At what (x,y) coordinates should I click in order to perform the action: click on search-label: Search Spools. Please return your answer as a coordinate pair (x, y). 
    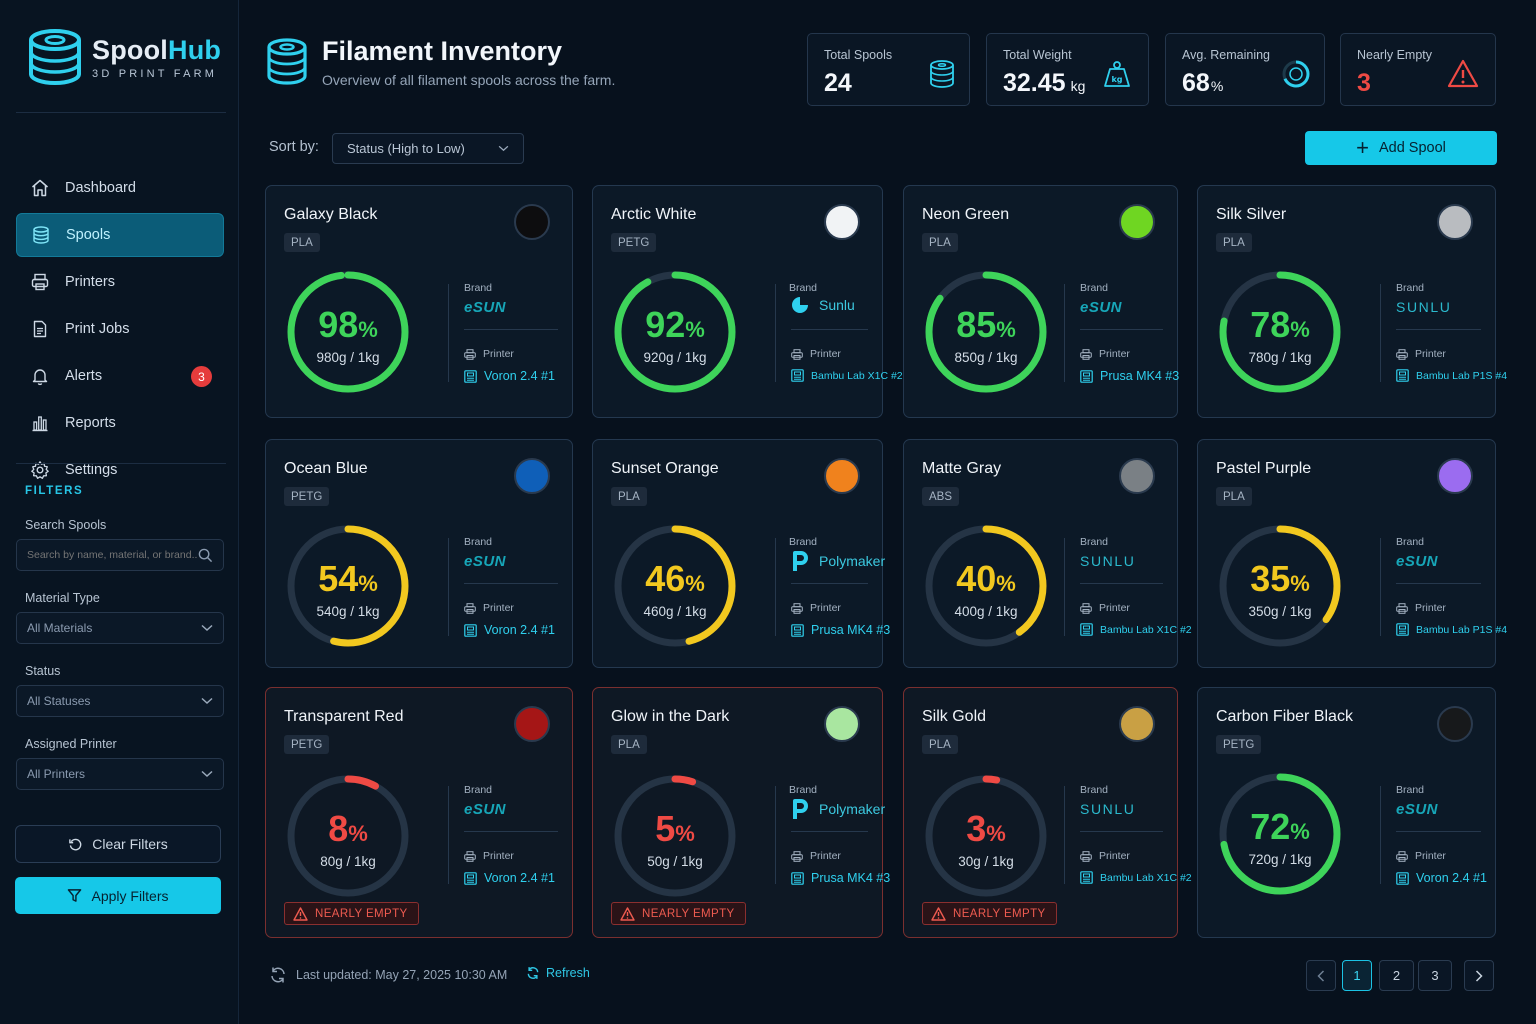
    Looking at the image, I should click on (66, 525).